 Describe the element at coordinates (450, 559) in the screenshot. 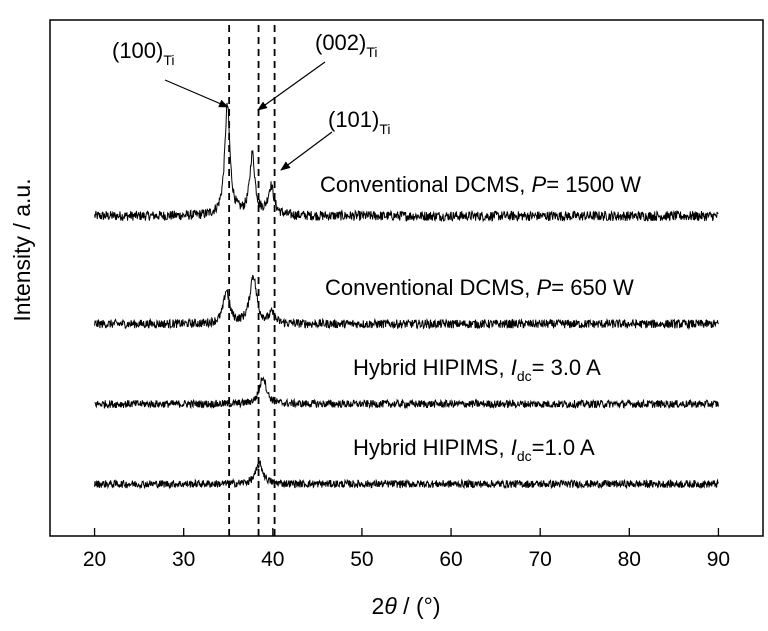

I see `x-tick-label: 60` at that location.